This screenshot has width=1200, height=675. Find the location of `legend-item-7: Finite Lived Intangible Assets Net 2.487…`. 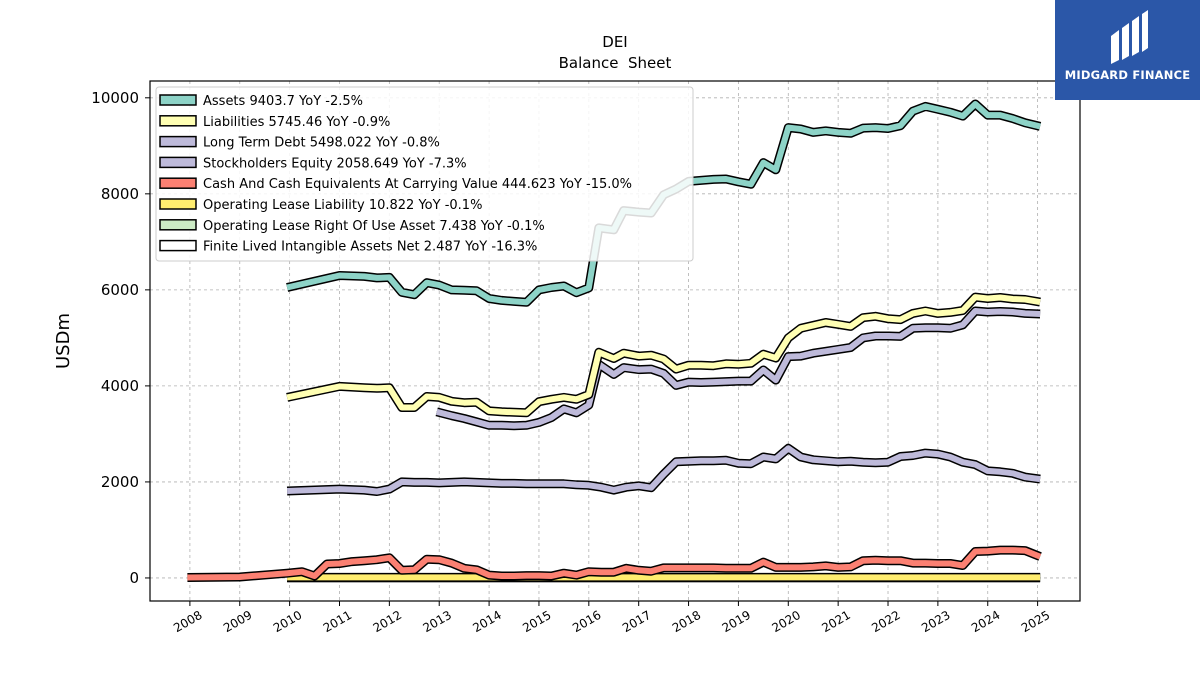

legend-item-7: Finite Lived Intangible Assets Net 2.487… is located at coordinates (348, 247).